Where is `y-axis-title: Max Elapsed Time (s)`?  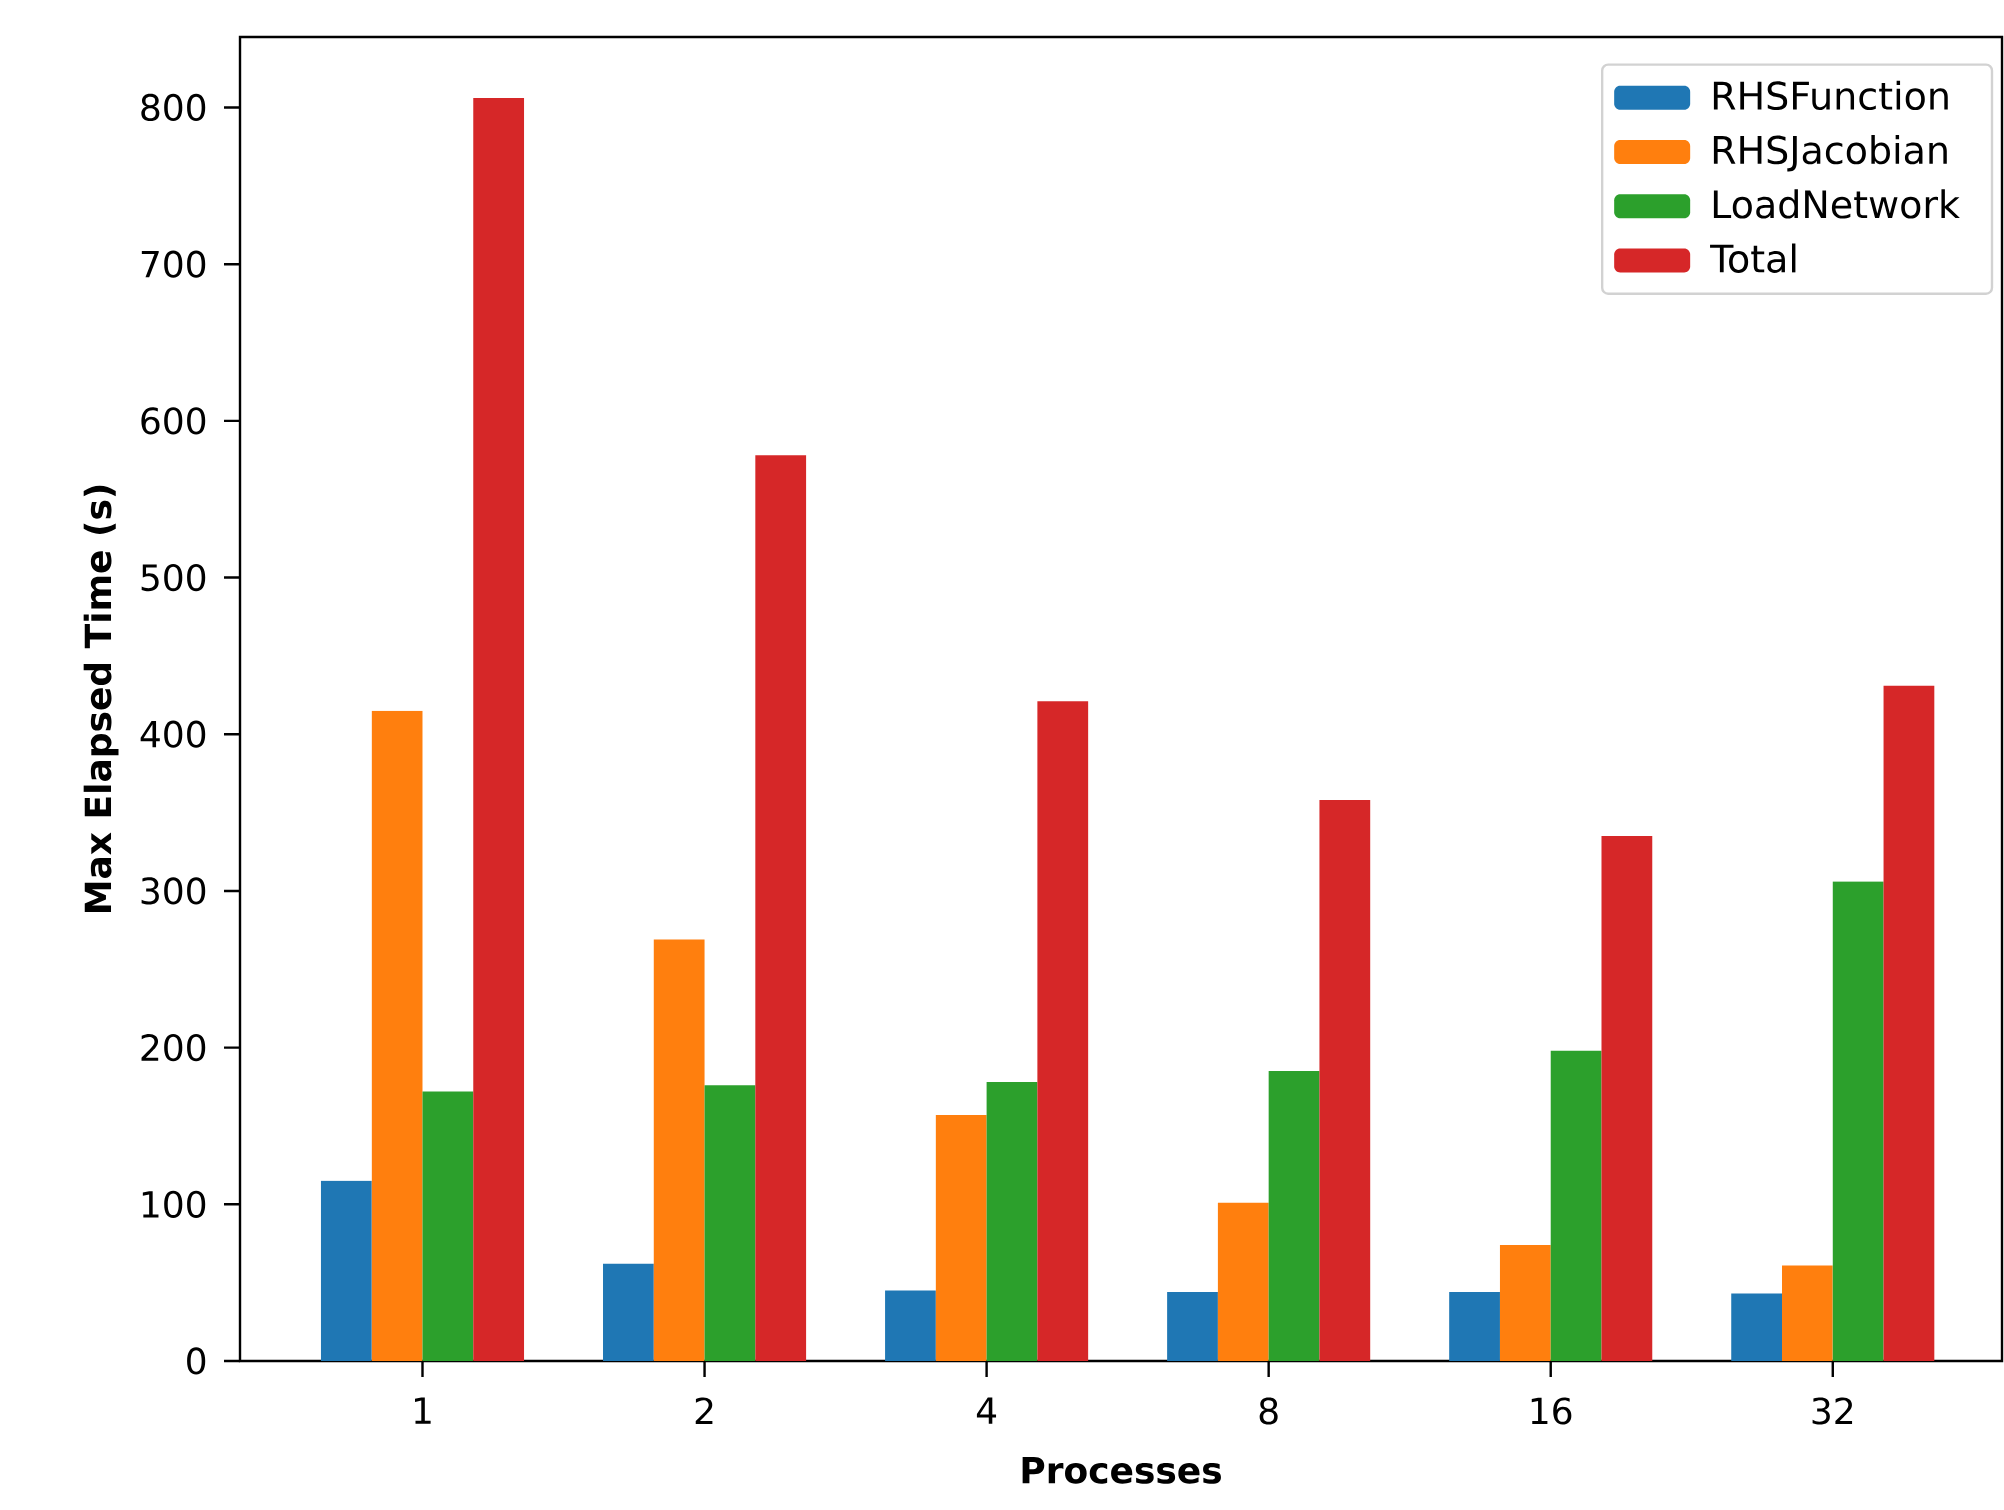 y-axis-title: Max Elapsed Time (s) is located at coordinates (101, 699).